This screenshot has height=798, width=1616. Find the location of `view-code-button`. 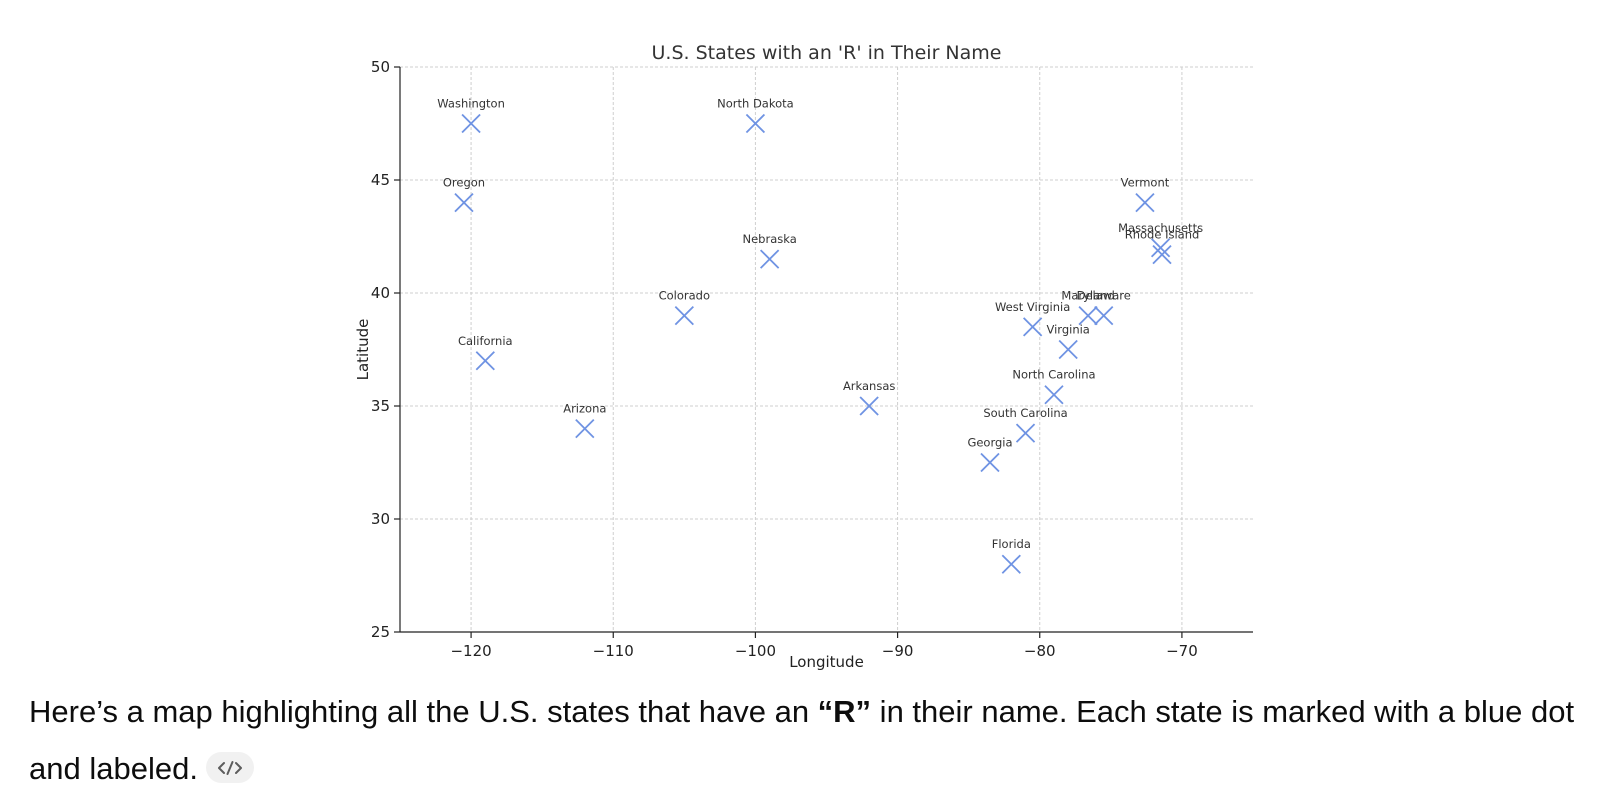

view-code-button is located at coordinates (229, 768).